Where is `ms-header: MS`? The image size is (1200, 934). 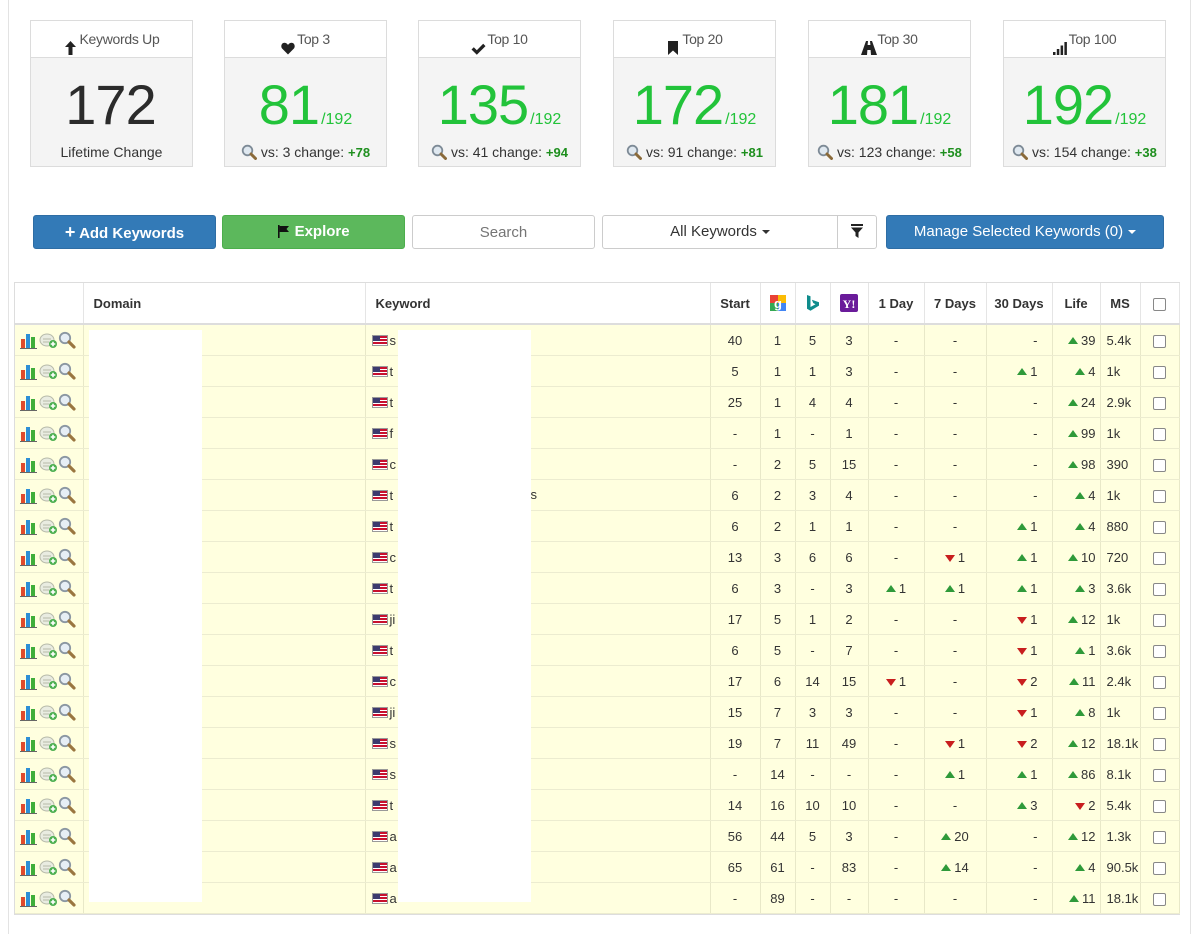 ms-header: MS is located at coordinates (1120, 304).